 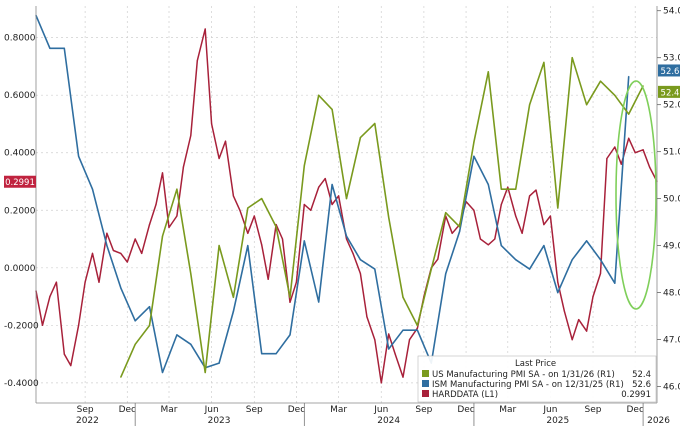 I want to click on year-label: 2026, so click(x=658, y=421).